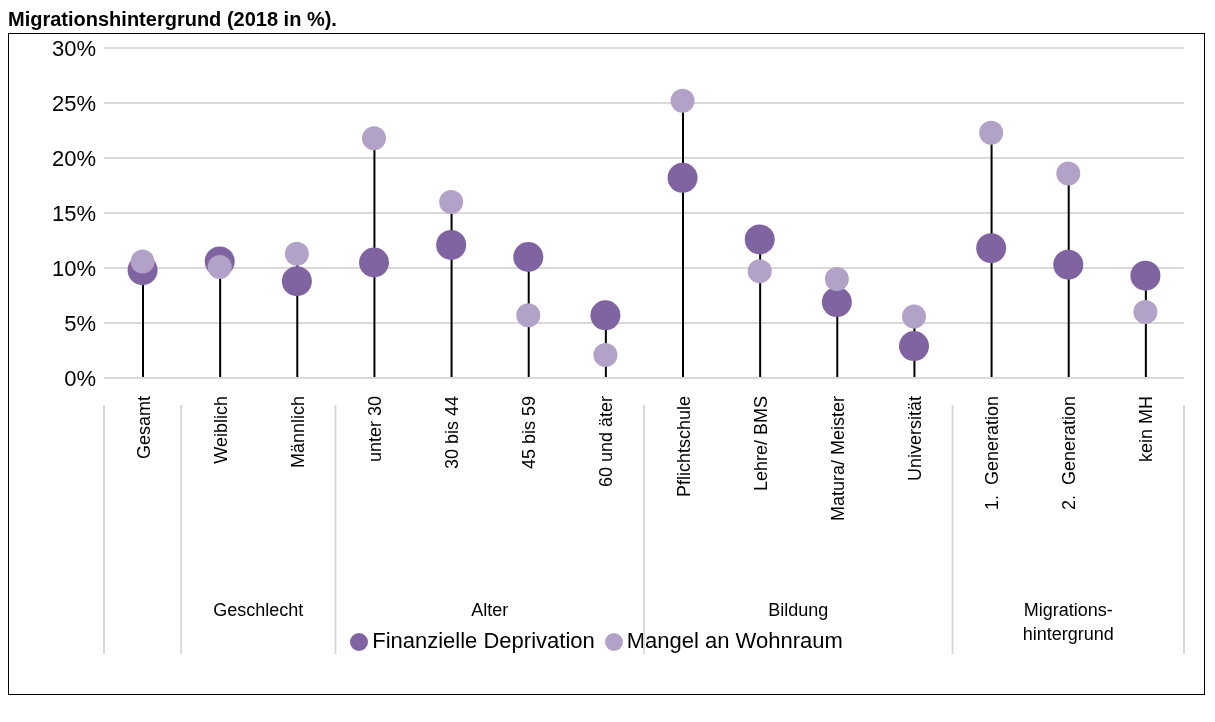 This screenshot has width=1215, height=722. What do you see at coordinates (483, 640) in the screenshot?
I see `legend-label: Finanzielle Deprivation` at bounding box center [483, 640].